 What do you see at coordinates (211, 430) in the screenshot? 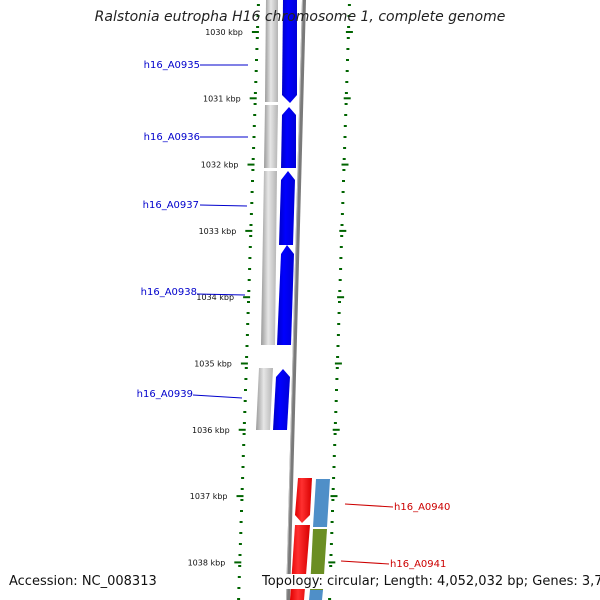
I see `tick-label: 1036 kbp` at bounding box center [211, 430].